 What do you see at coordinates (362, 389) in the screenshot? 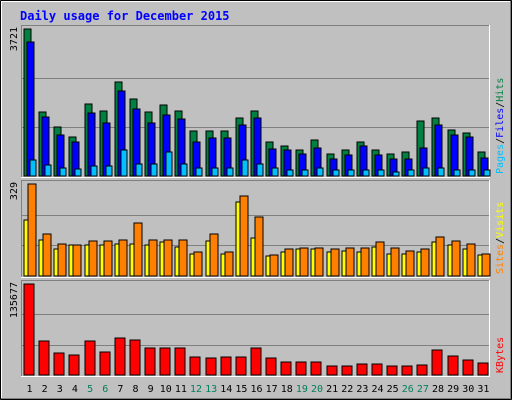
I see `day-label-23: 23` at bounding box center [362, 389].